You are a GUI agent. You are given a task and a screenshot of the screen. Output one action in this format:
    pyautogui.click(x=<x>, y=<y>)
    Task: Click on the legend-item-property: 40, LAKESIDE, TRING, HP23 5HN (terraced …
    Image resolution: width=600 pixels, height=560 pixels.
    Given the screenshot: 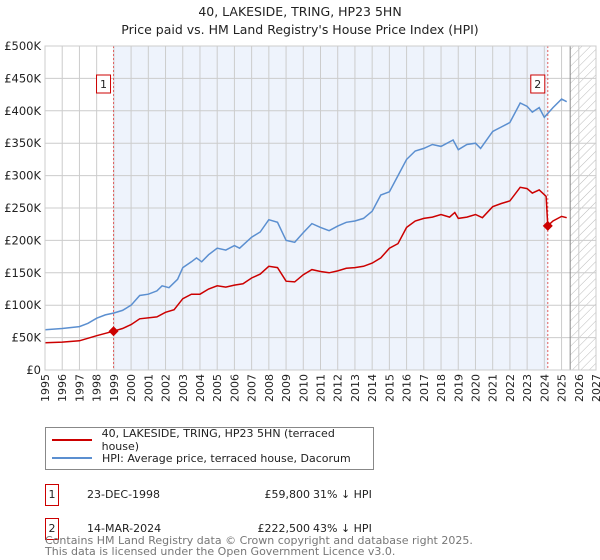 What is the action you would take?
    pyautogui.click(x=212, y=440)
    